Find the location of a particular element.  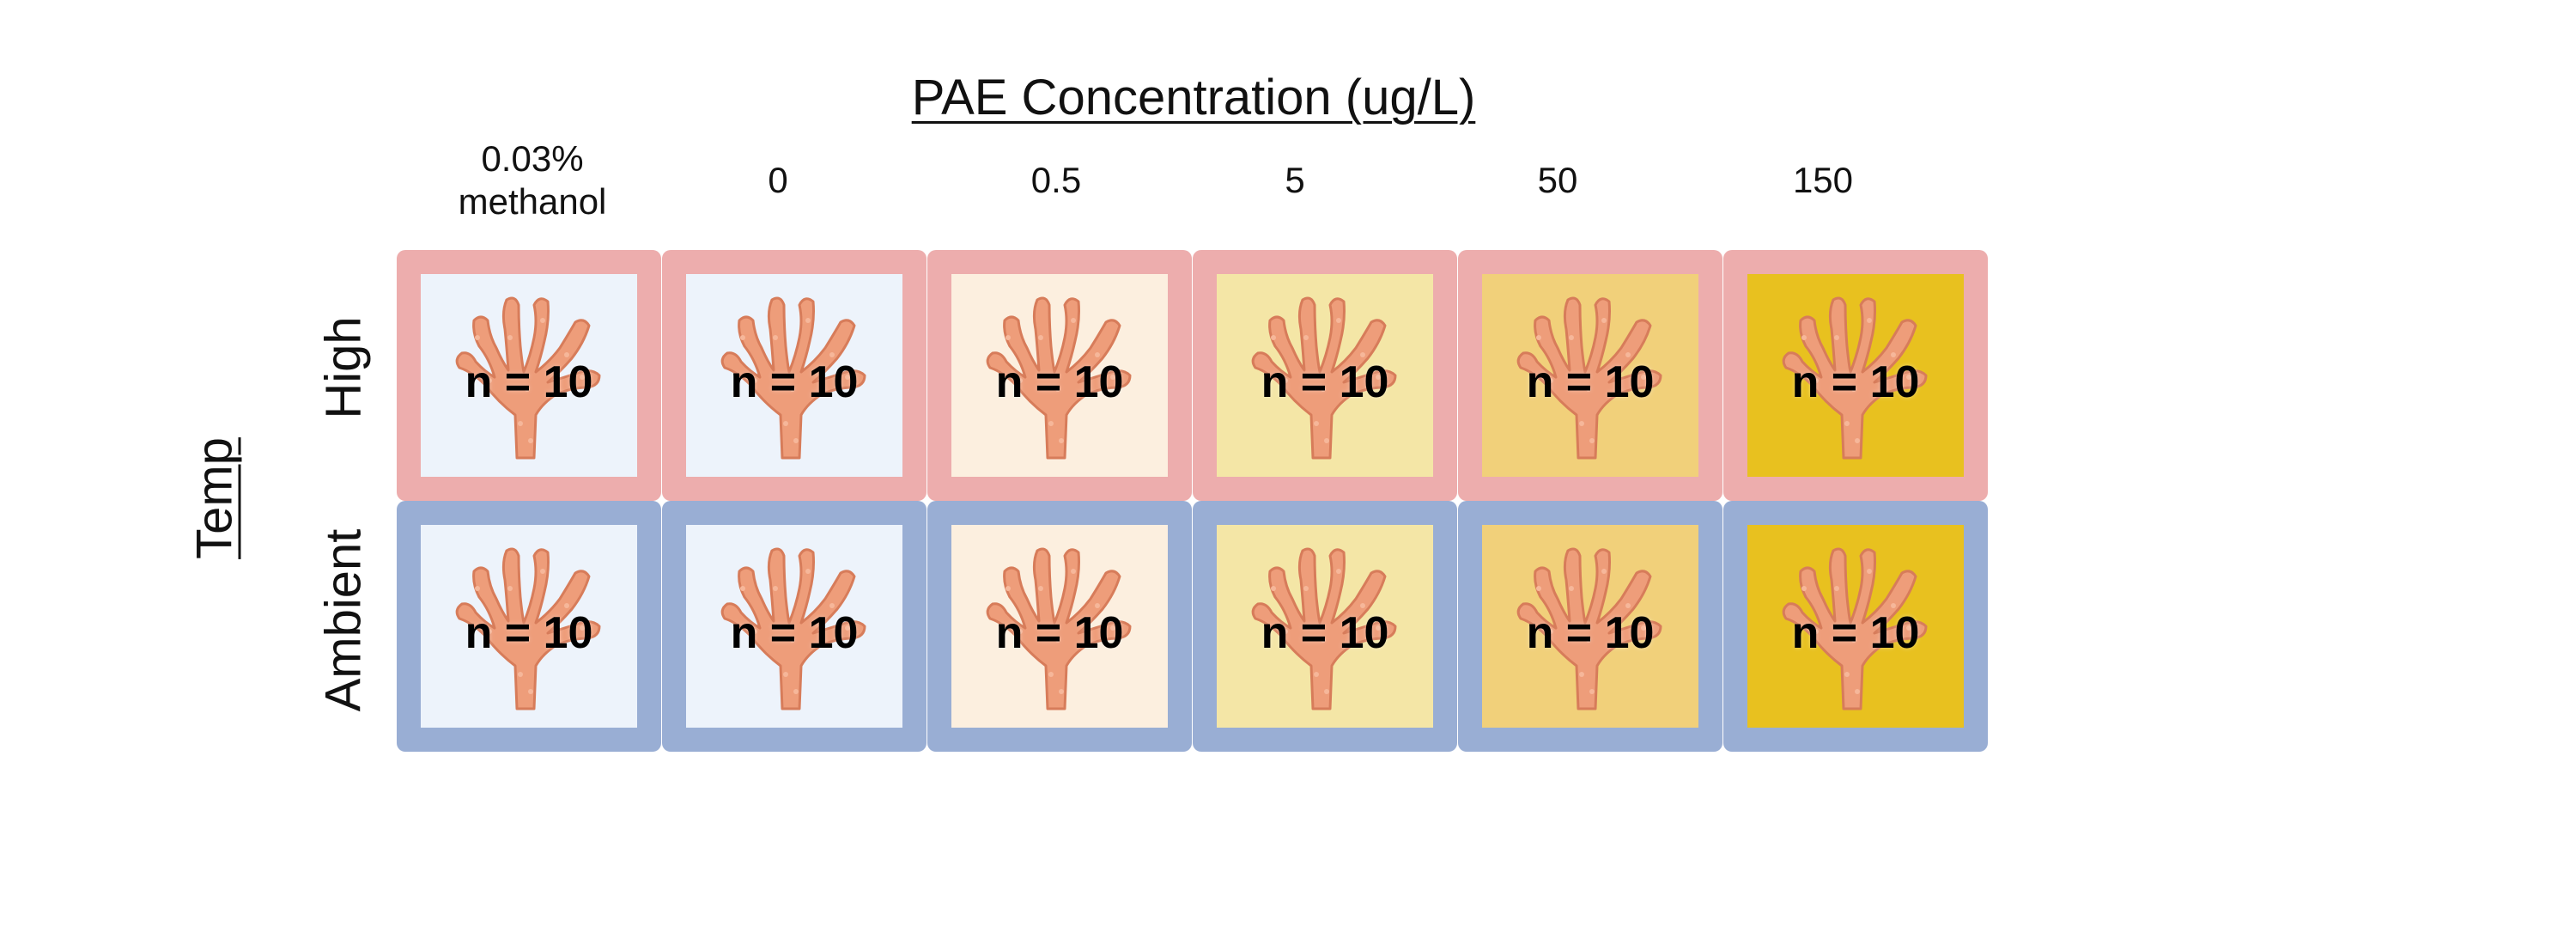

temperature-row-label-ambient: Ambient is located at coordinates (344, 620).